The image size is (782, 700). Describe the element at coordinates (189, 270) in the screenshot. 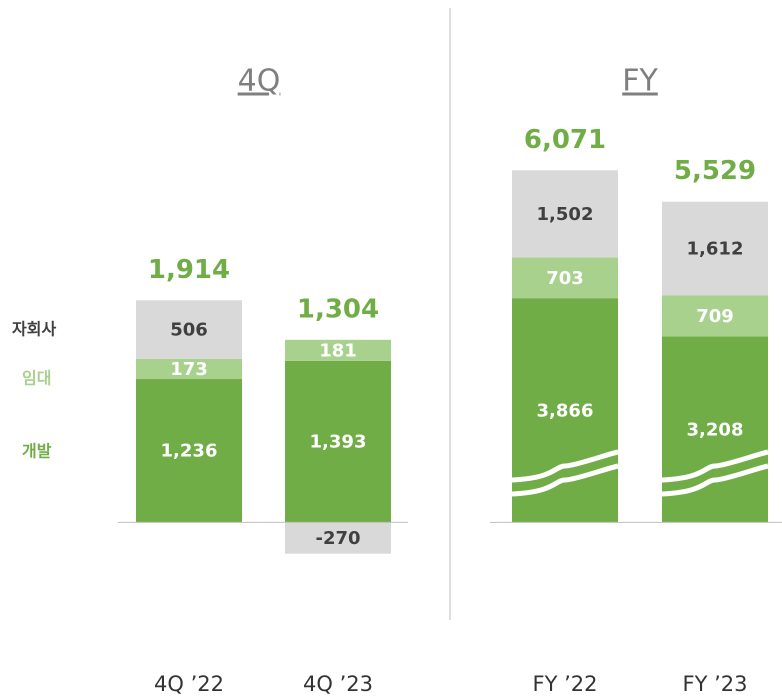

I see `total-label: 1,914` at that location.